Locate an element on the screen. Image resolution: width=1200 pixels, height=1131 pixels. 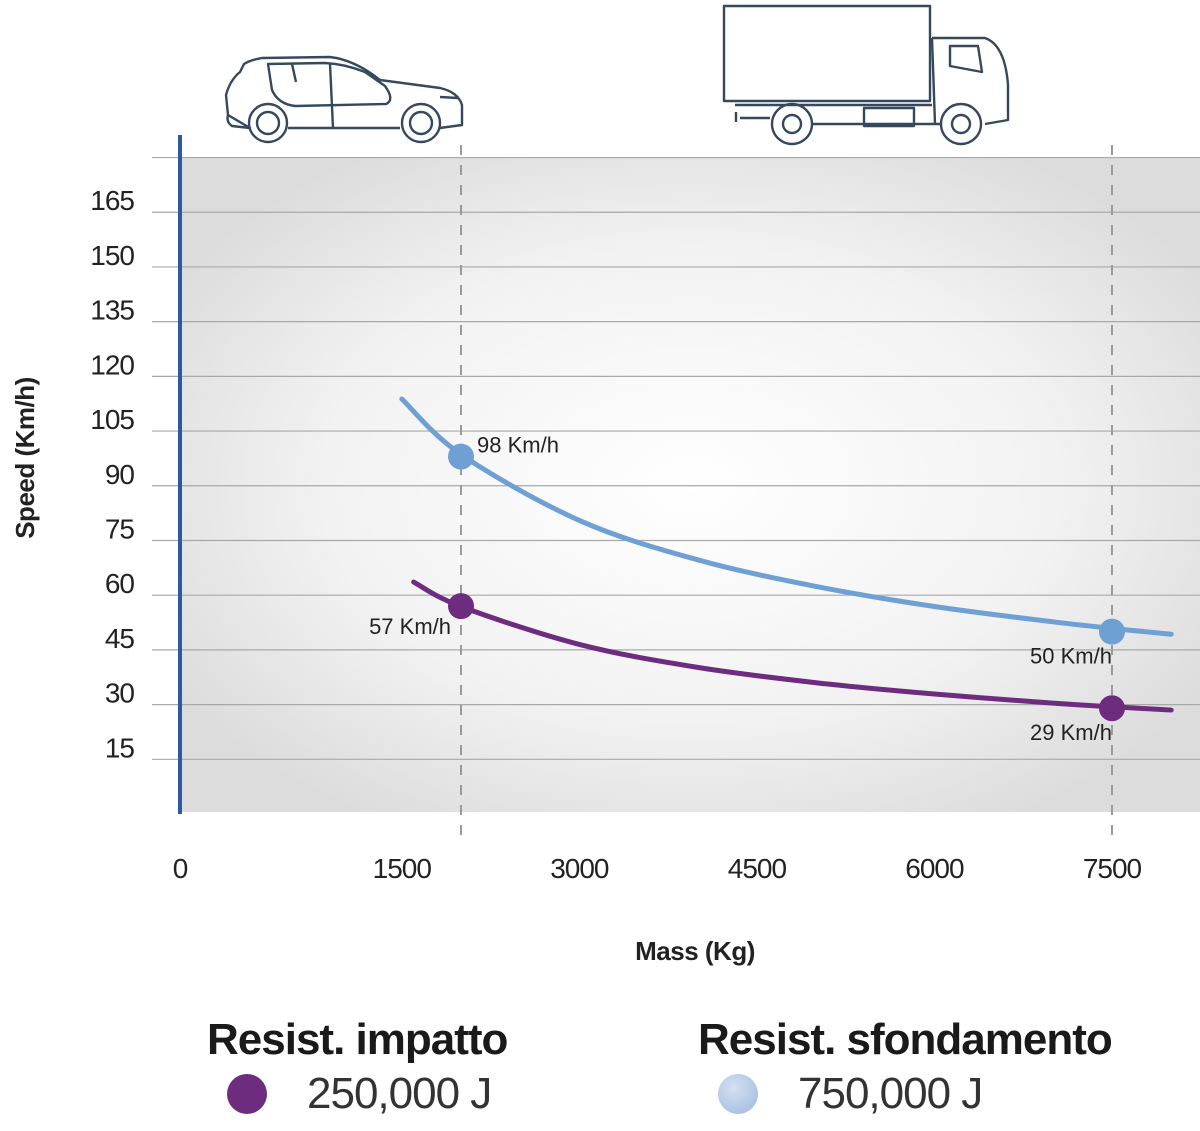
data-label: 50 Km/h is located at coordinates (1071, 656).